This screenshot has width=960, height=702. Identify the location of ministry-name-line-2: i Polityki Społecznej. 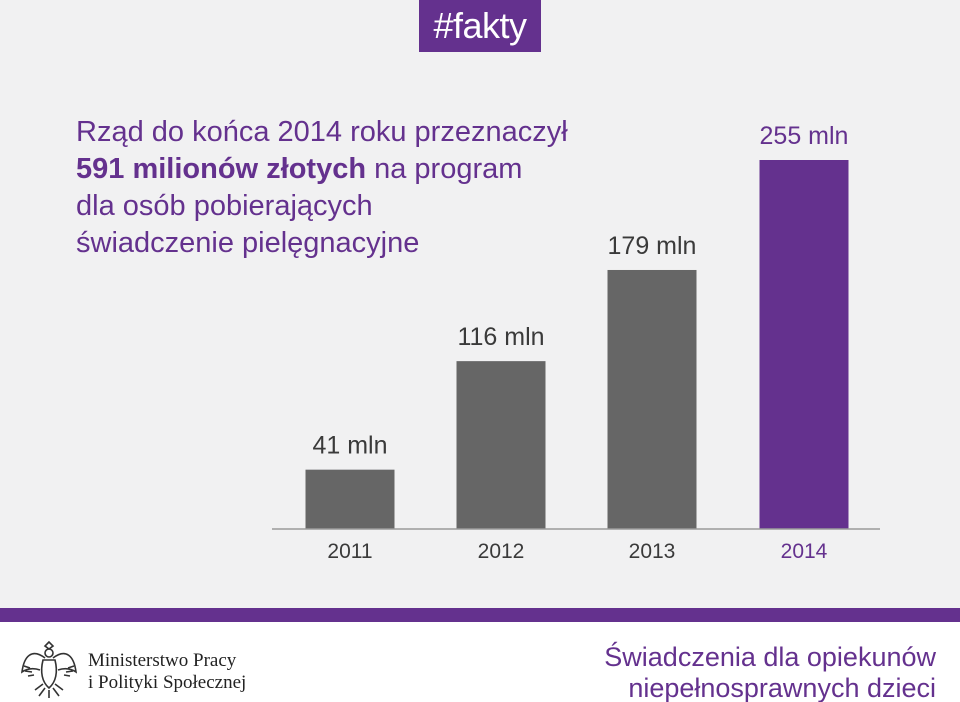
(167, 682).